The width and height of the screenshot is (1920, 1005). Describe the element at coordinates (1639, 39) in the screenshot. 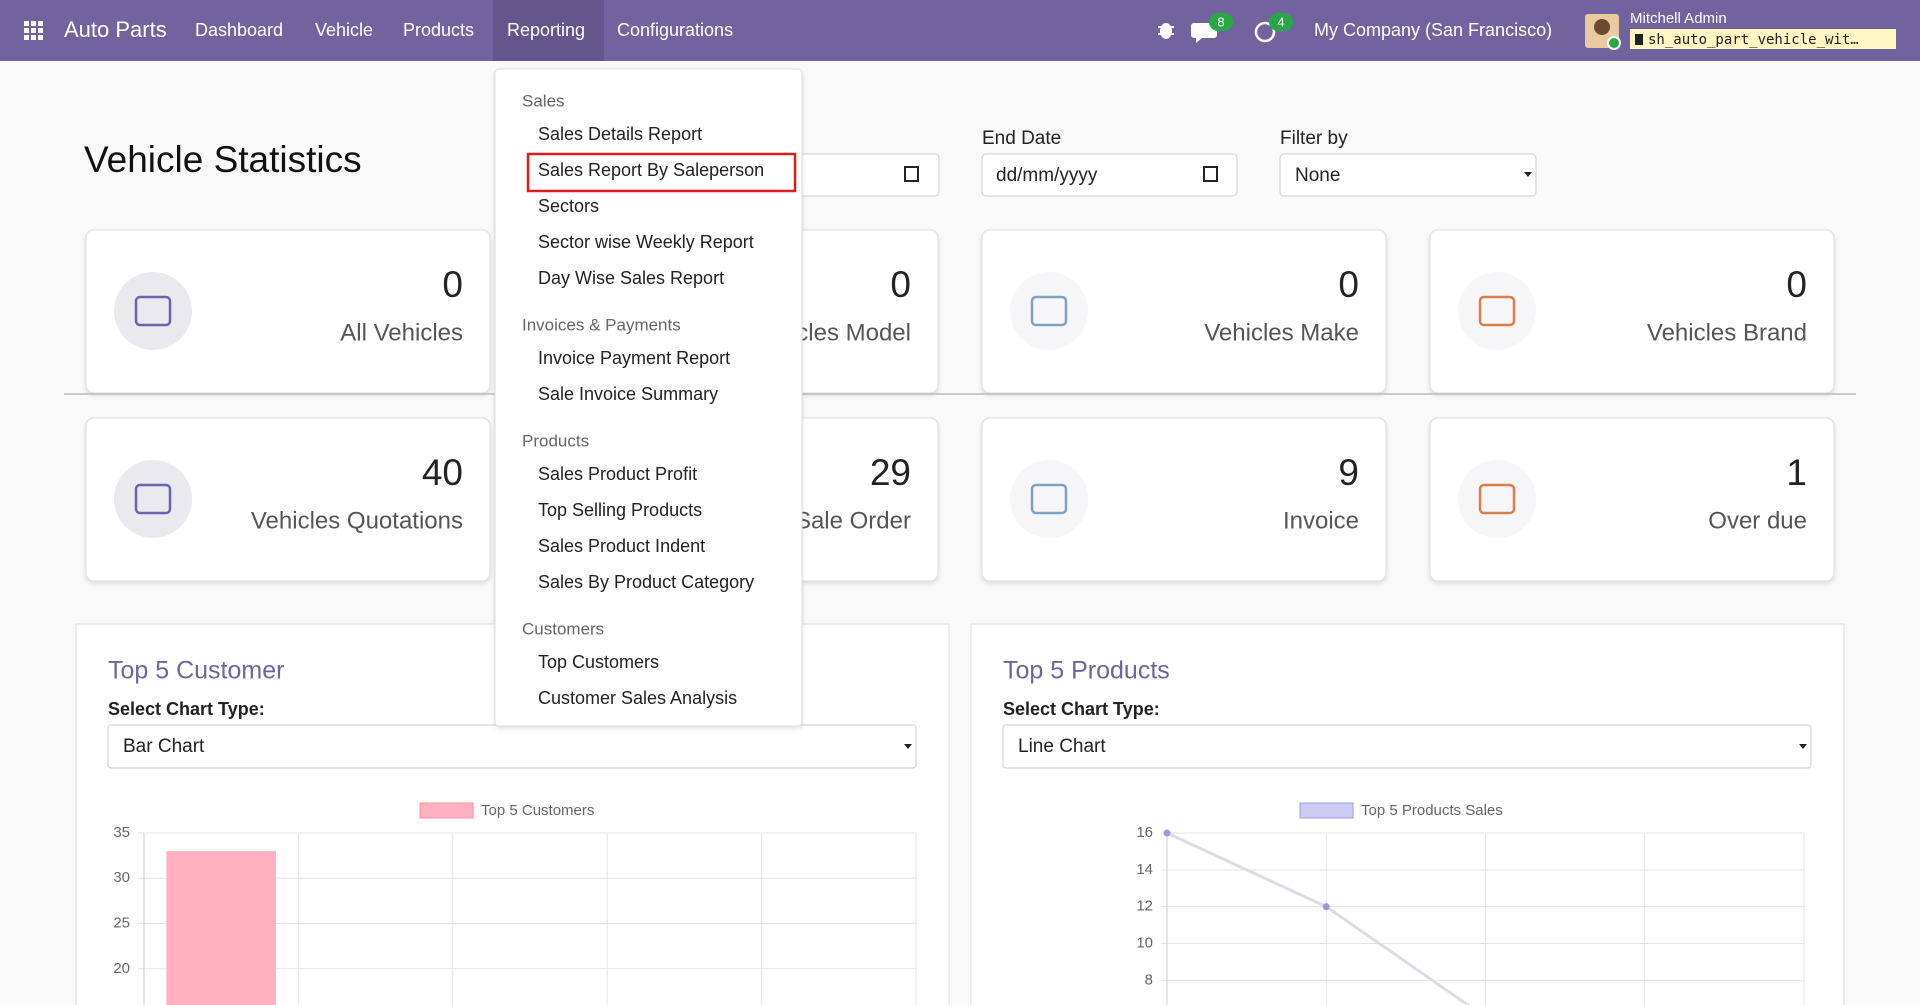

I see `db-icon` at that location.